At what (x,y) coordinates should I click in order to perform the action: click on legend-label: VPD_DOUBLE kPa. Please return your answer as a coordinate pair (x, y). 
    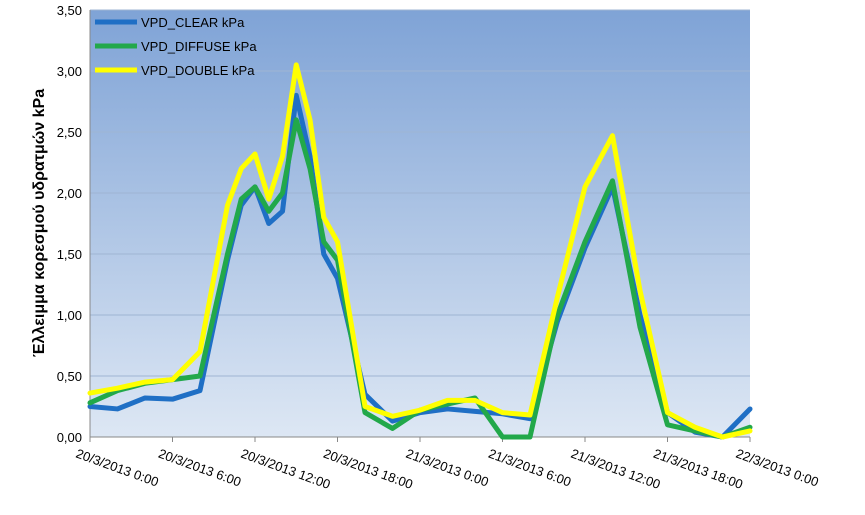
    Looking at the image, I should click on (198, 70).